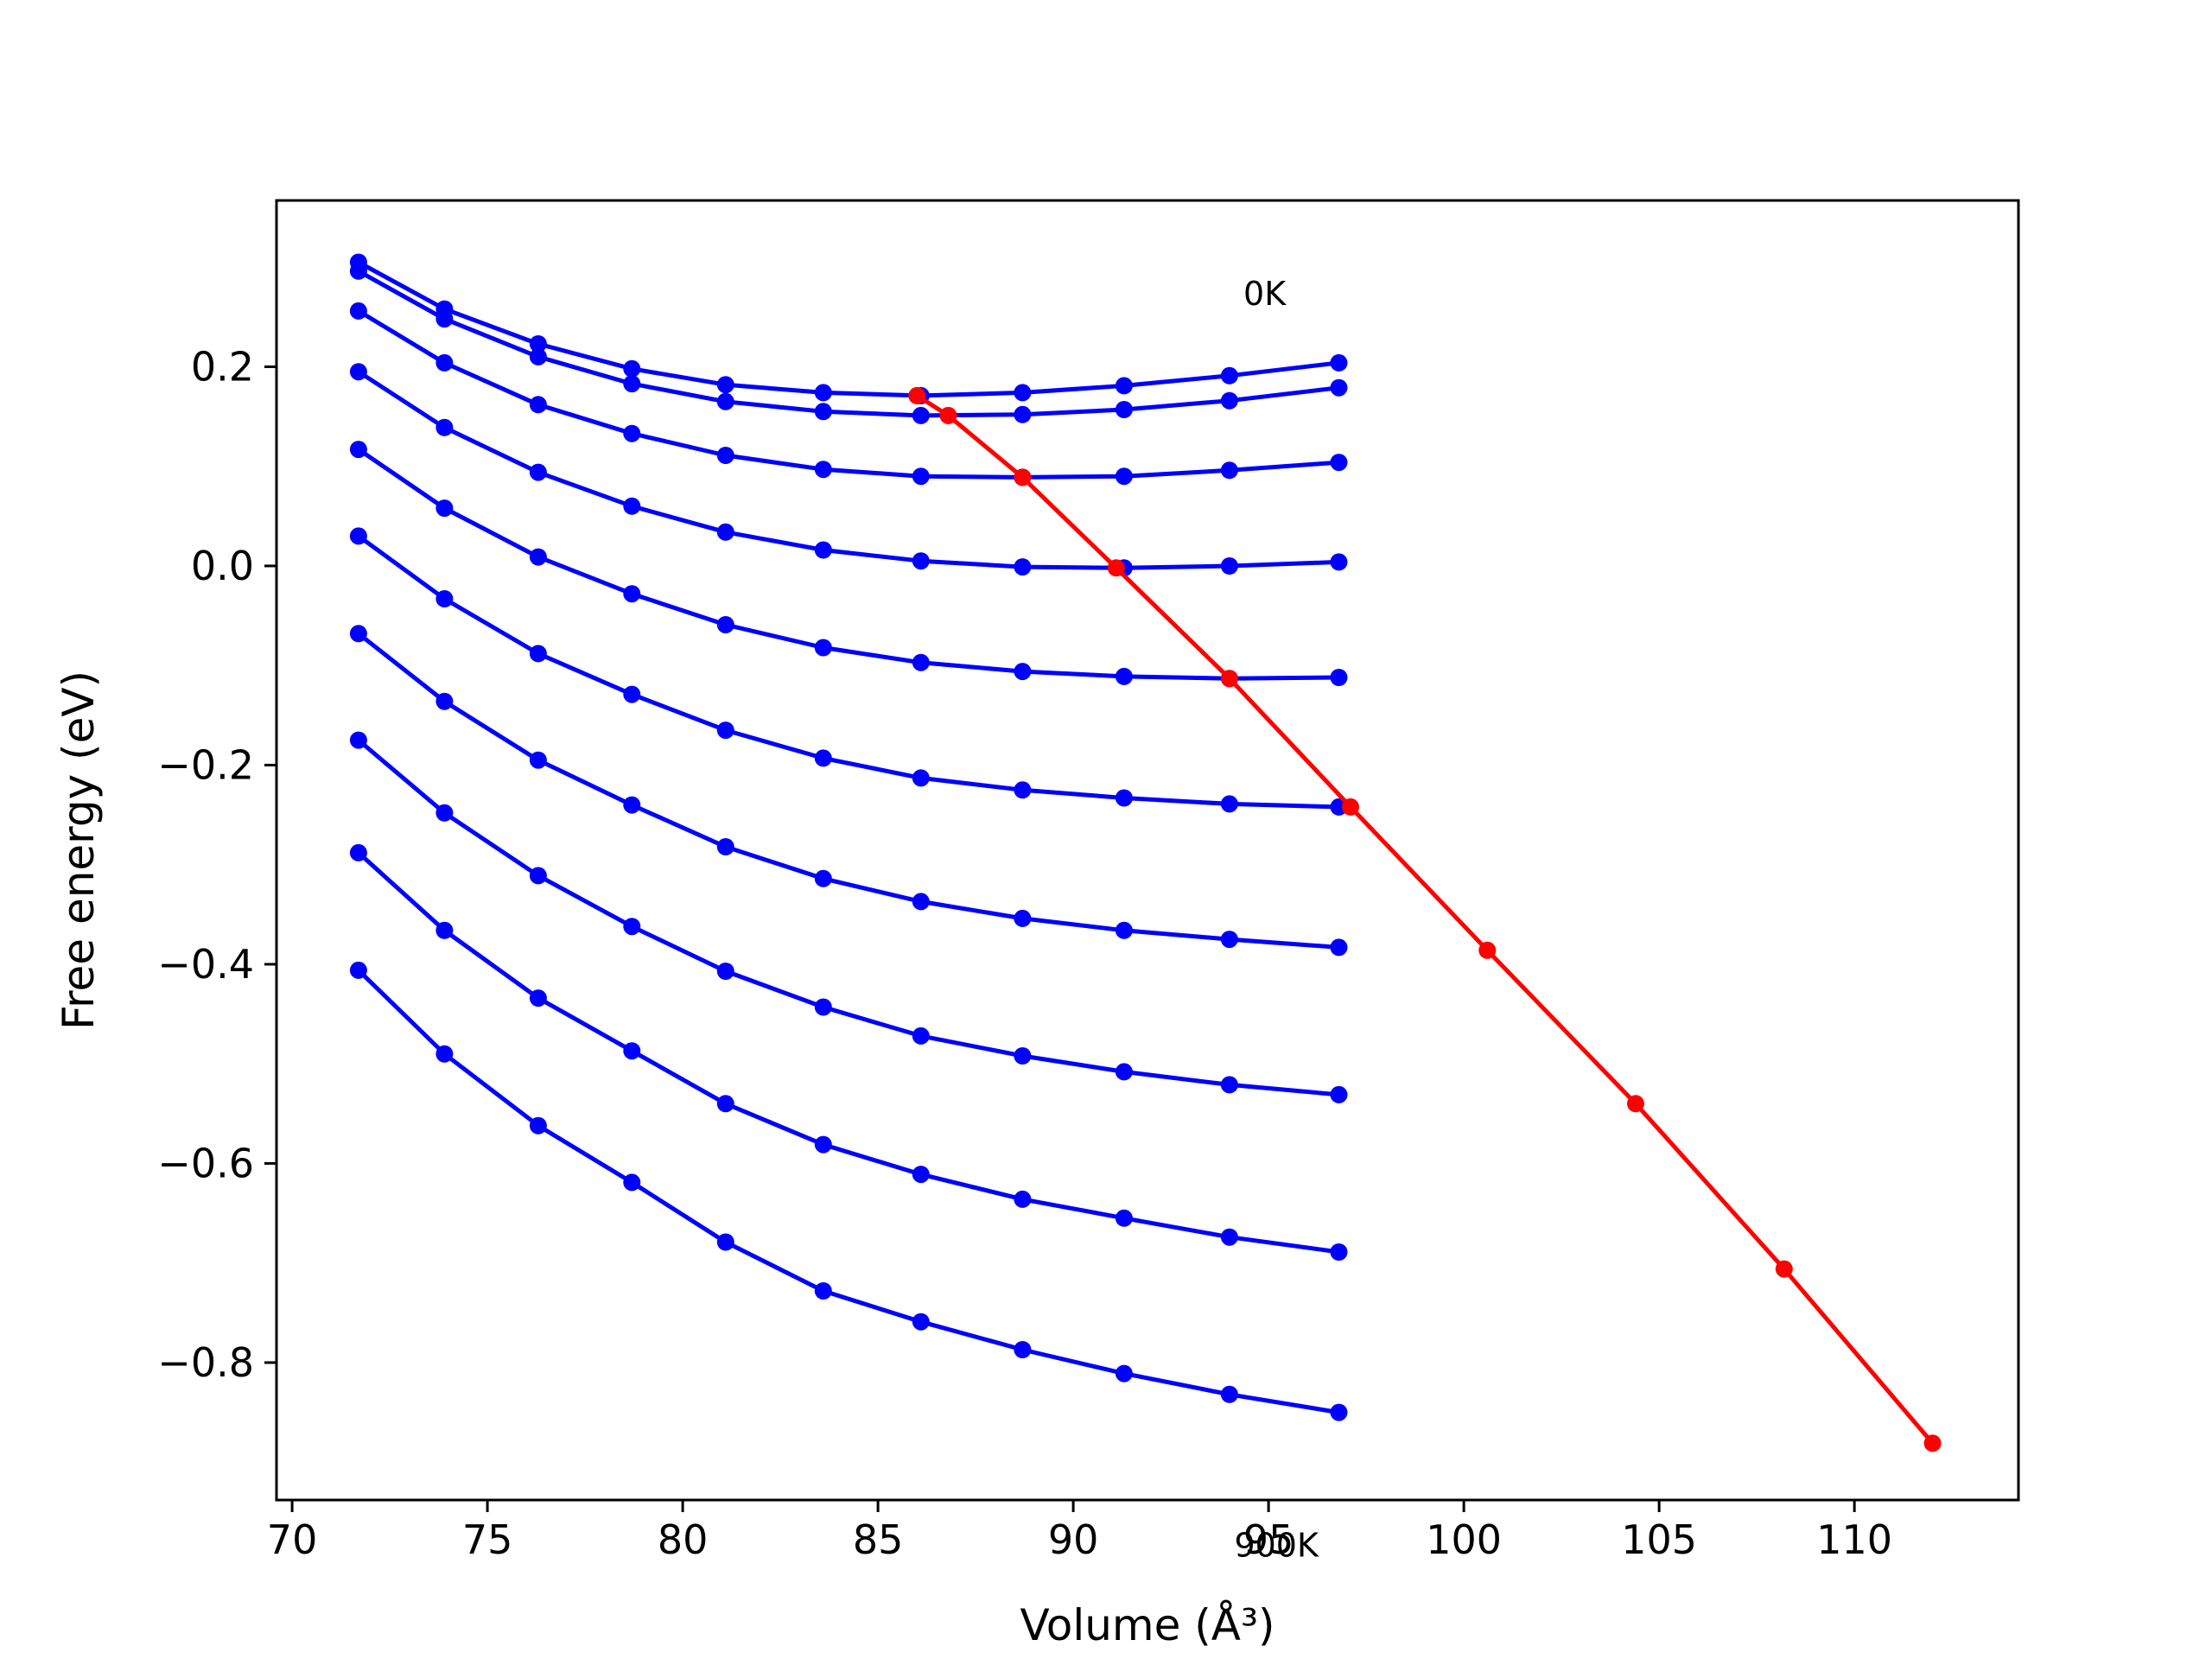  What do you see at coordinates (1079, 1531) in the screenshot?
I see `x-axis-ticks: 70 75 80 85 90 95 100 105 110` at bounding box center [1079, 1531].